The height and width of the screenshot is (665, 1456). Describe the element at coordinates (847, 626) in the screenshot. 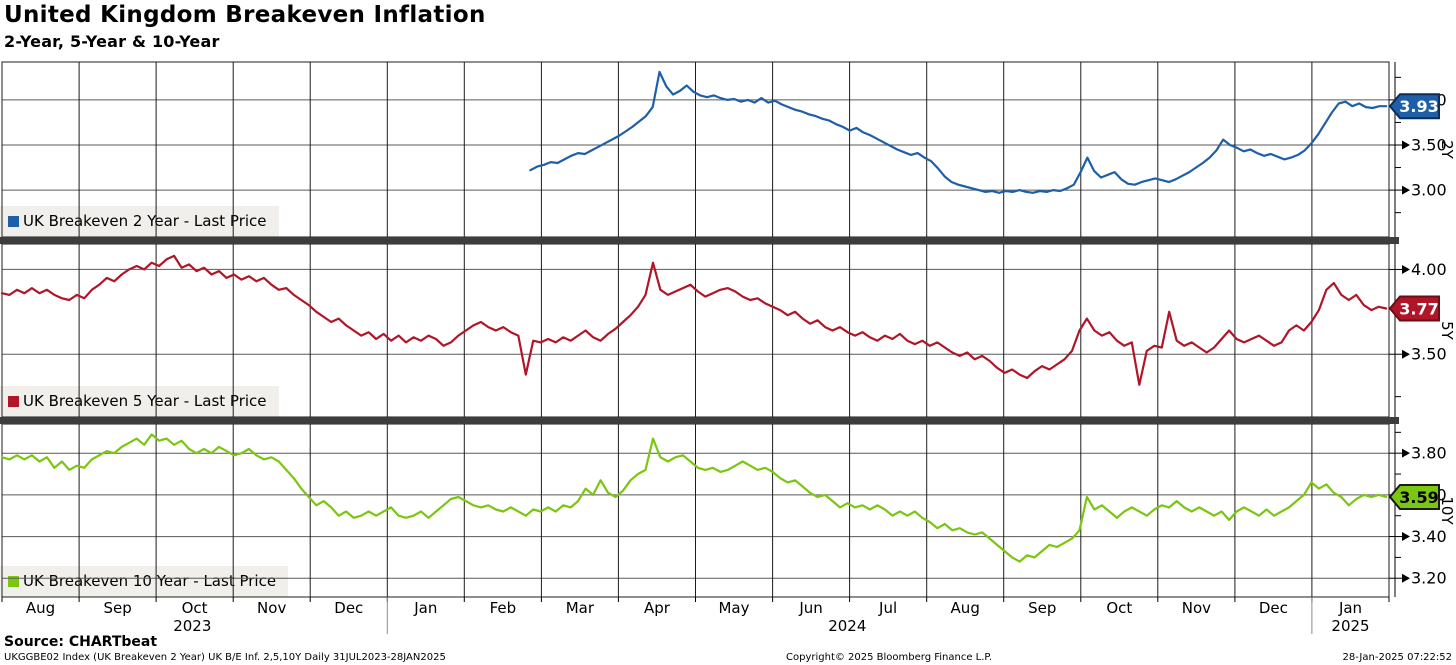

I see `year-label: 2024` at that location.